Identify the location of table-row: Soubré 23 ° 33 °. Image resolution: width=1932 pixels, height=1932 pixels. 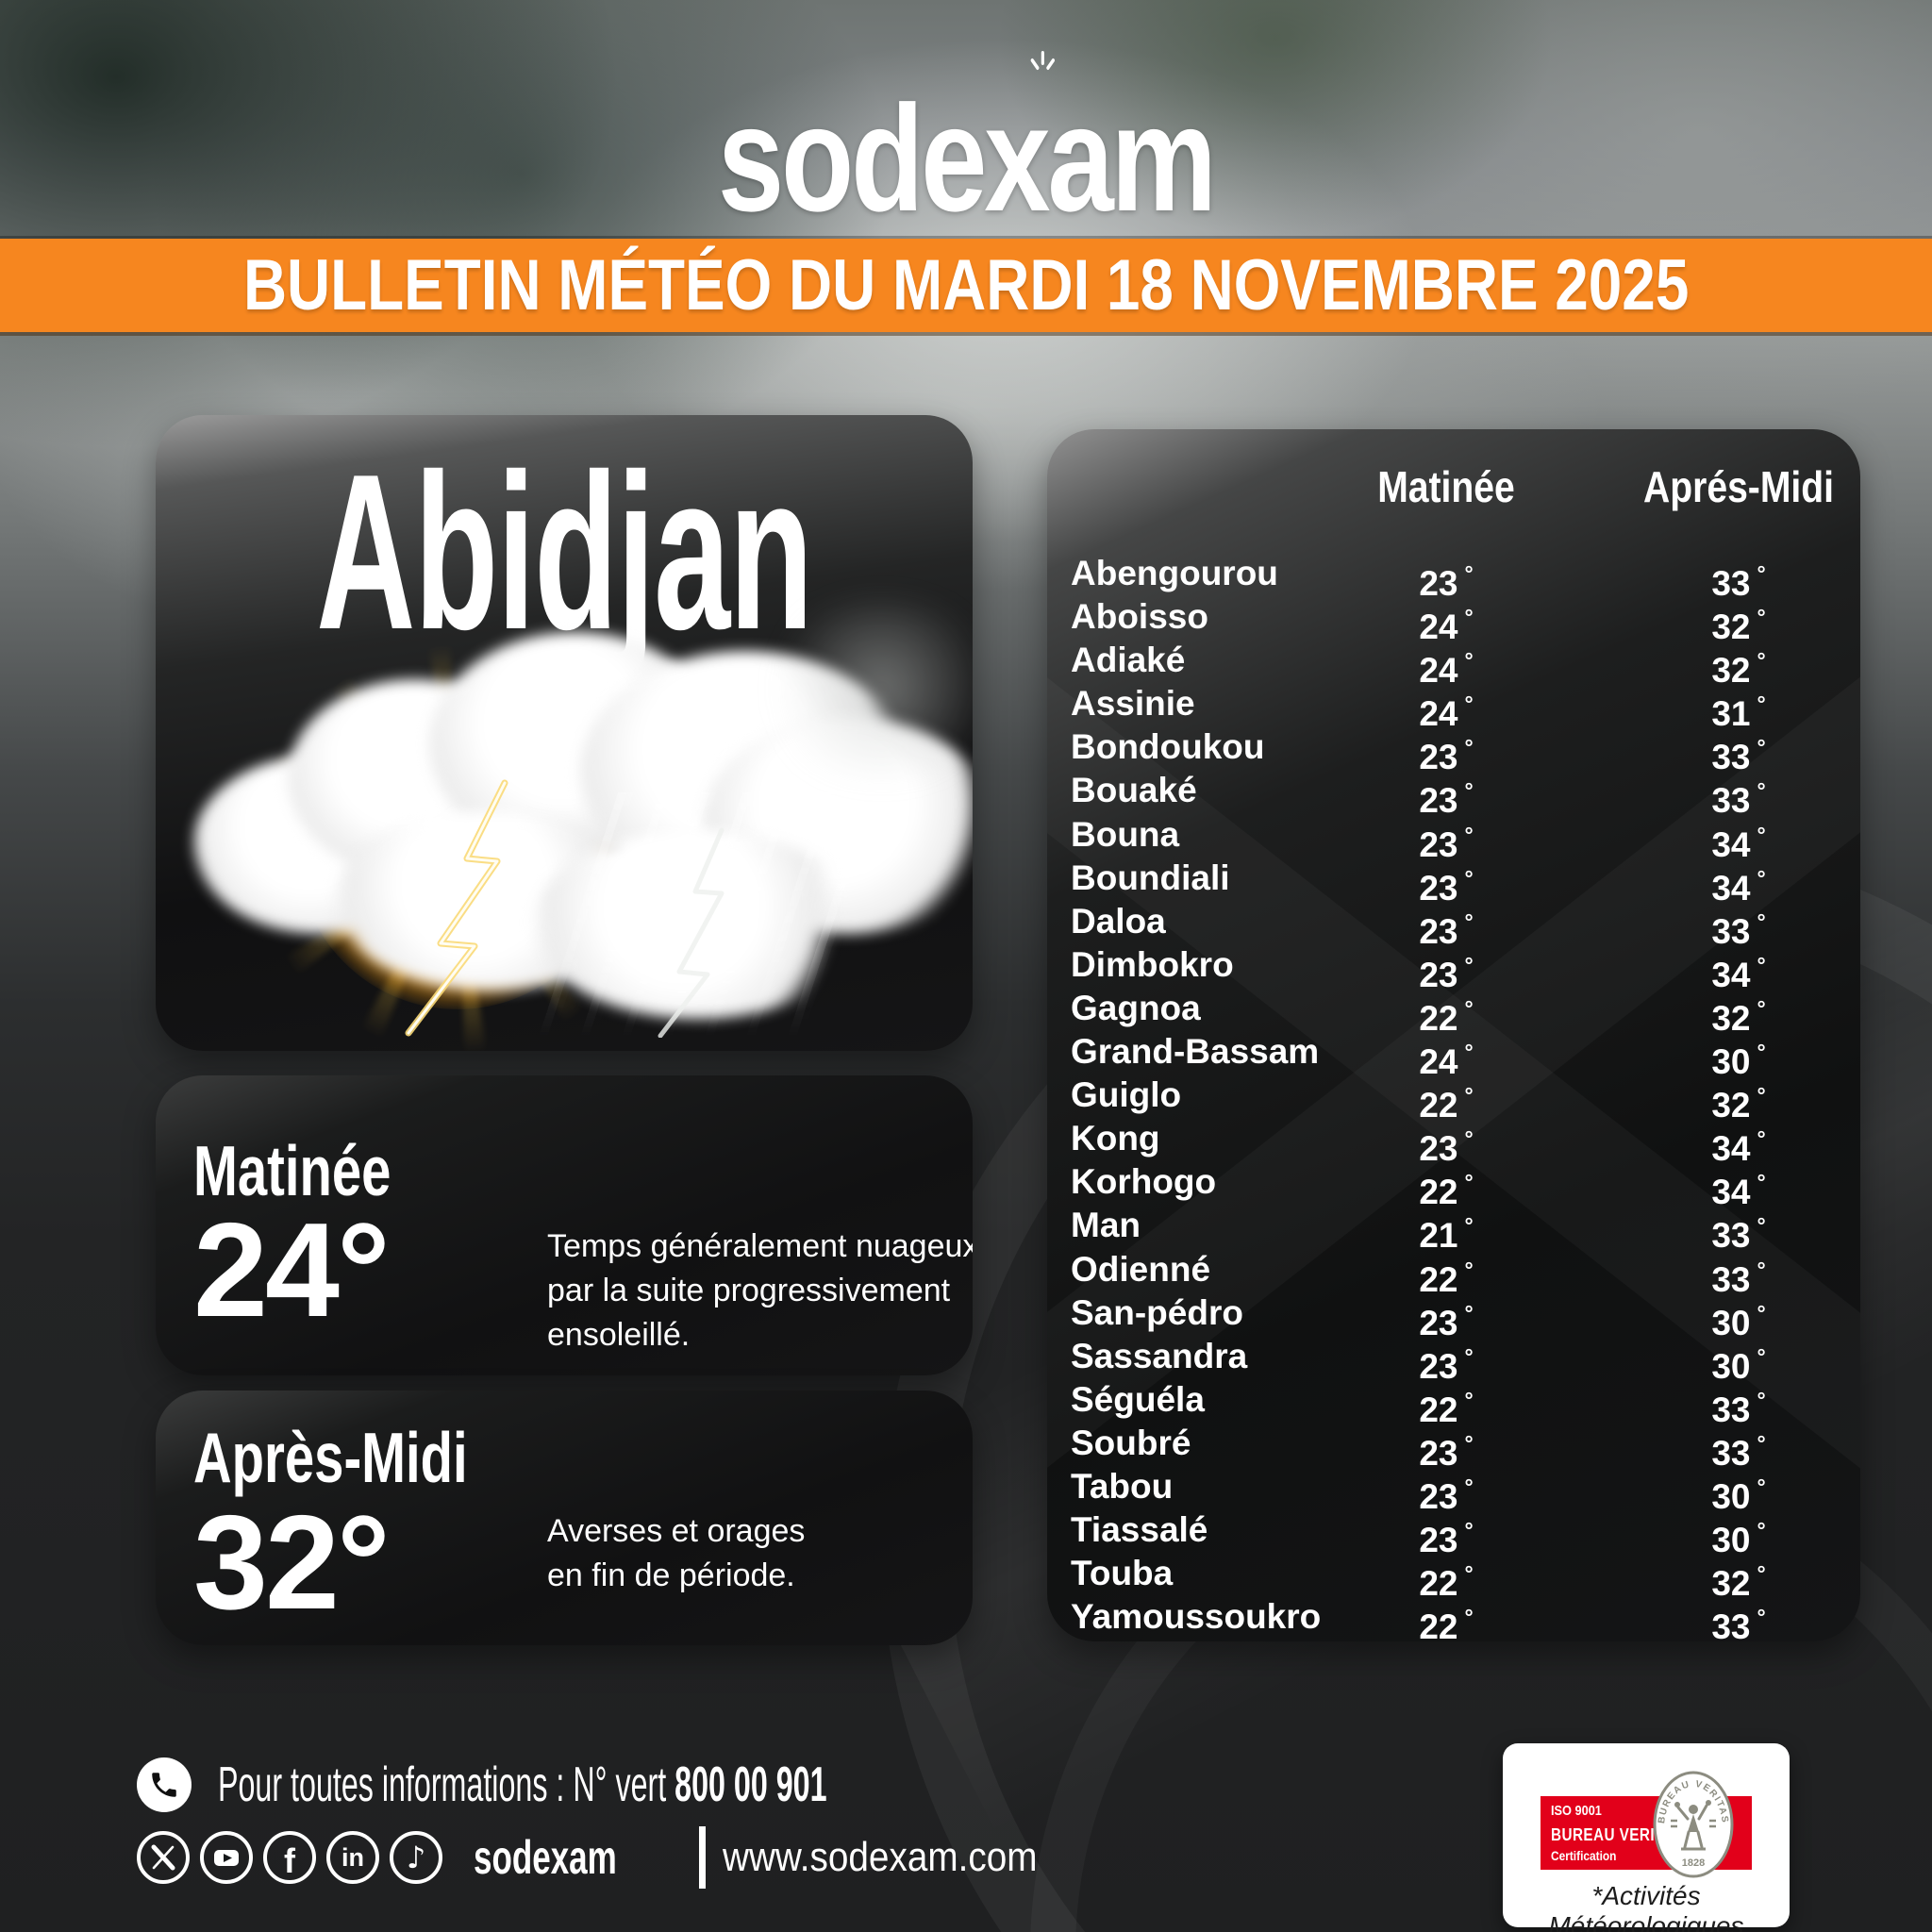
(1454, 1447).